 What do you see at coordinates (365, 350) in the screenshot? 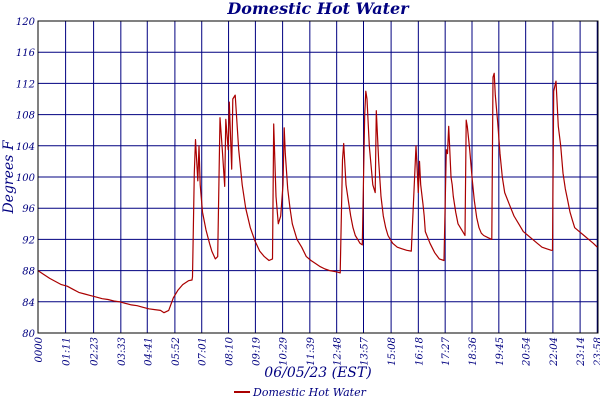
I see `x-tick-label: 13:57` at bounding box center [365, 350].